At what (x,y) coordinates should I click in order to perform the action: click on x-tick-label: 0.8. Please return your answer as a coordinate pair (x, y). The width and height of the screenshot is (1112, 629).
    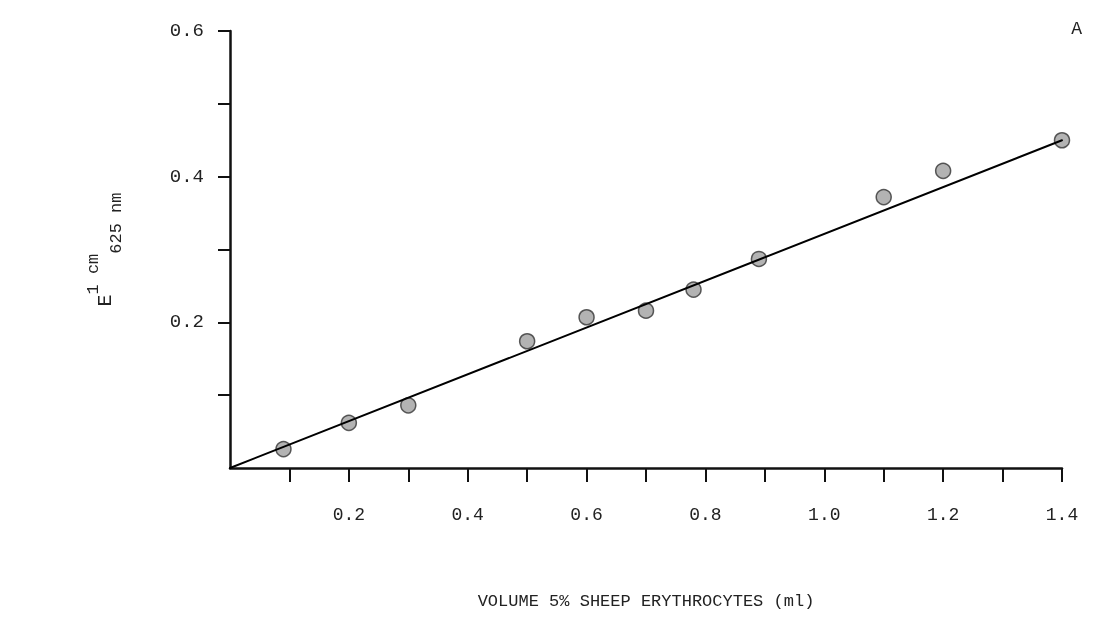
    Looking at the image, I should click on (705, 515).